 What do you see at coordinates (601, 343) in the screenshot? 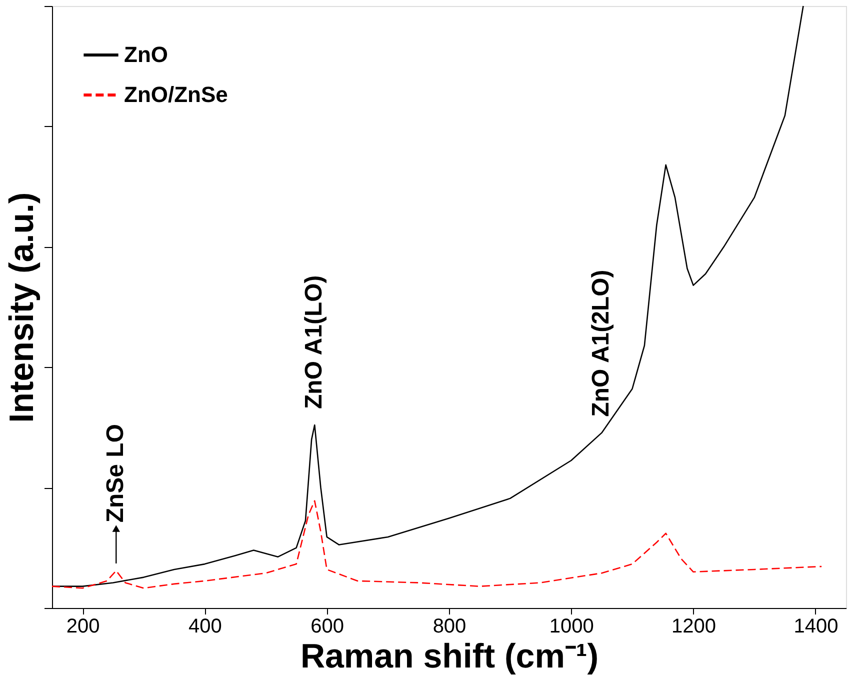
I see `annotation: ZnO A1(2LO)` at bounding box center [601, 343].